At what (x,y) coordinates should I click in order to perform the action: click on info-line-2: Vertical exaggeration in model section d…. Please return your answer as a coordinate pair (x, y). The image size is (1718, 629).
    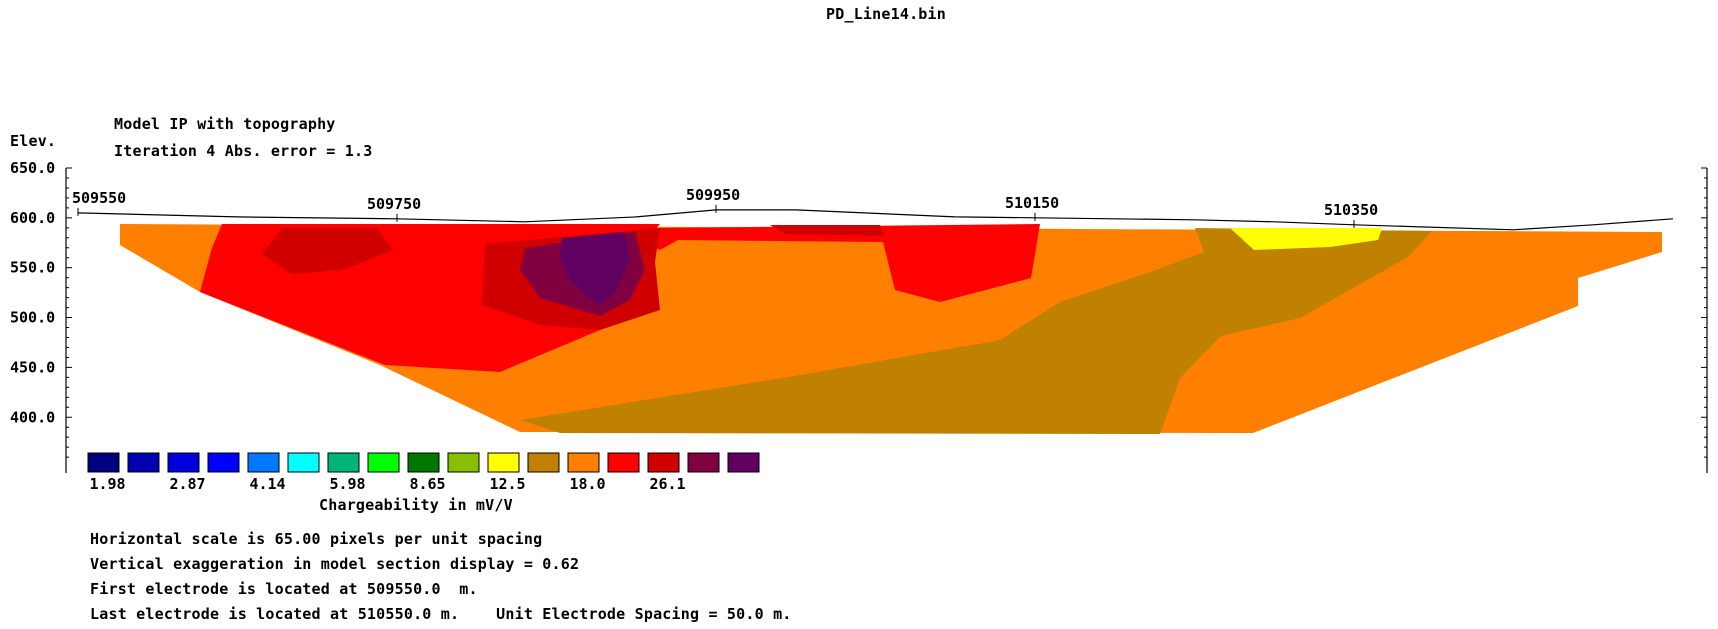
    Looking at the image, I should click on (335, 564).